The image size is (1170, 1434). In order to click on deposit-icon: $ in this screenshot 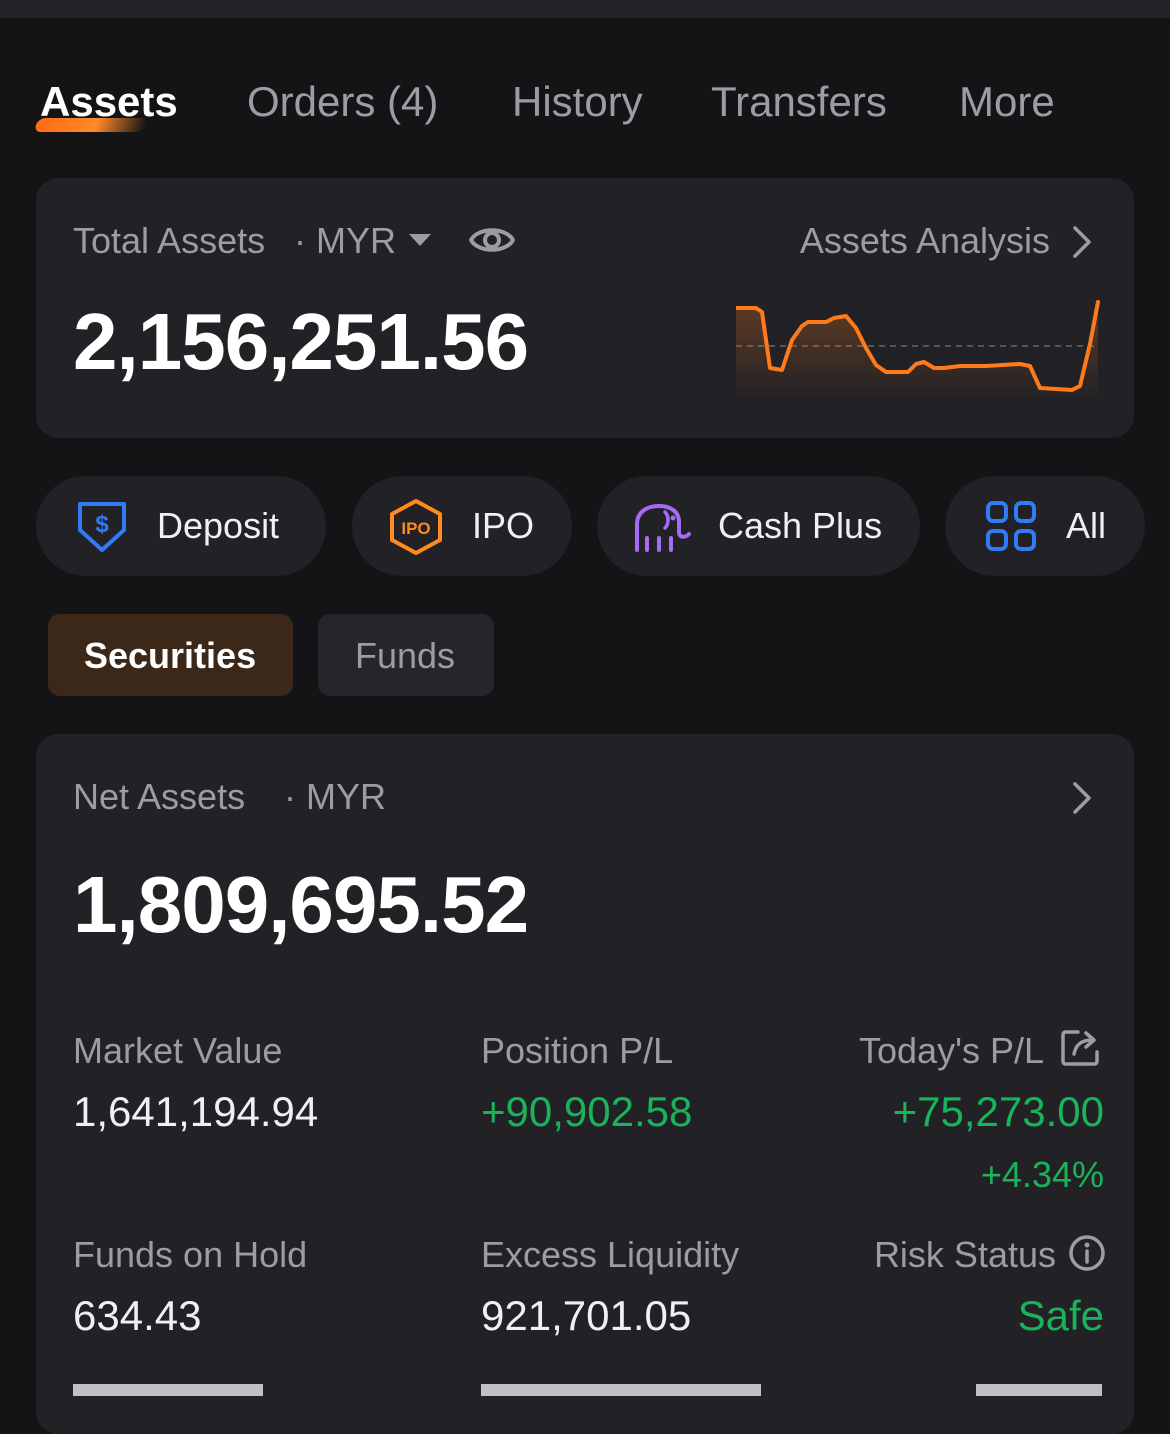, I will do `click(102, 527)`.